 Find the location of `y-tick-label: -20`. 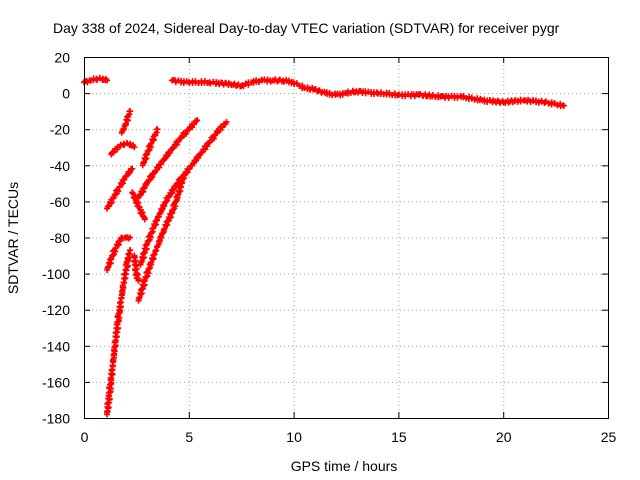

y-tick-label: -20 is located at coordinates (60, 130).